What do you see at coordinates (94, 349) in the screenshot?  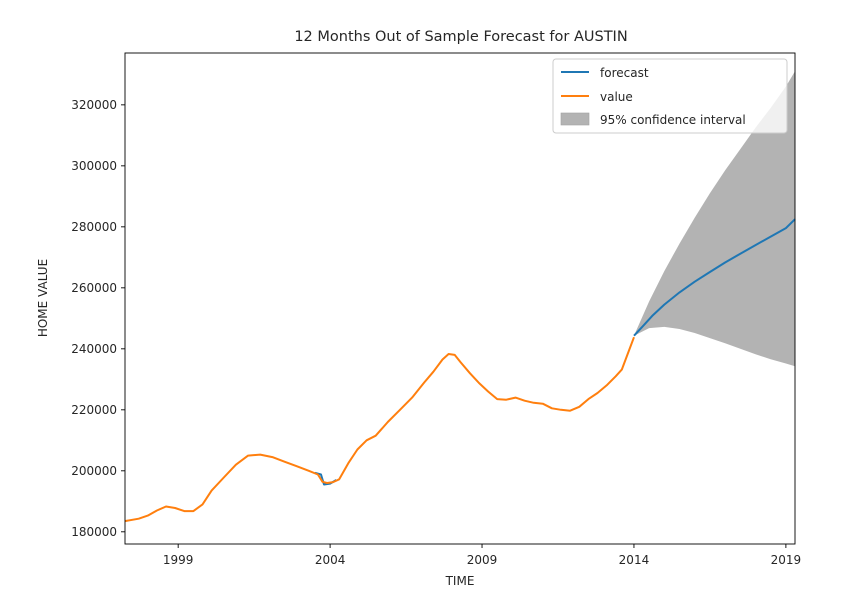 I see `y-tick-label: 240000` at bounding box center [94, 349].